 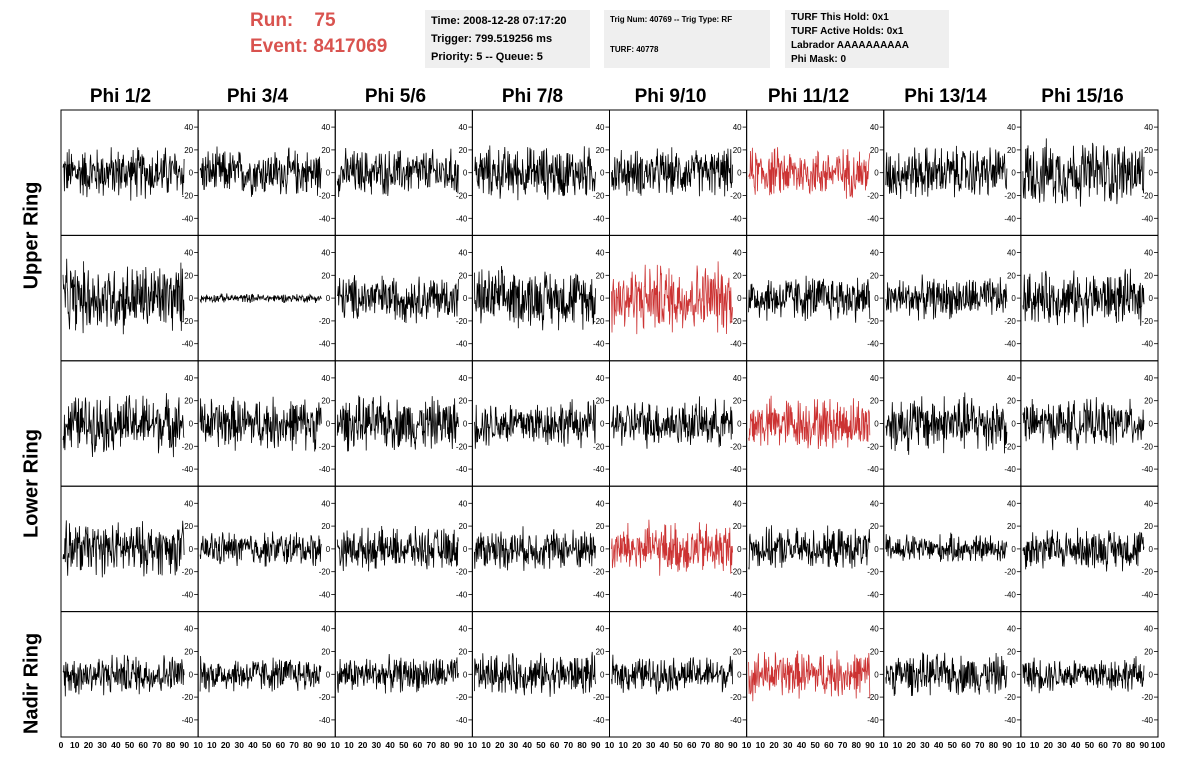 What do you see at coordinates (514, 745) in the screenshot?
I see `x-tick-label: 30` at bounding box center [514, 745].